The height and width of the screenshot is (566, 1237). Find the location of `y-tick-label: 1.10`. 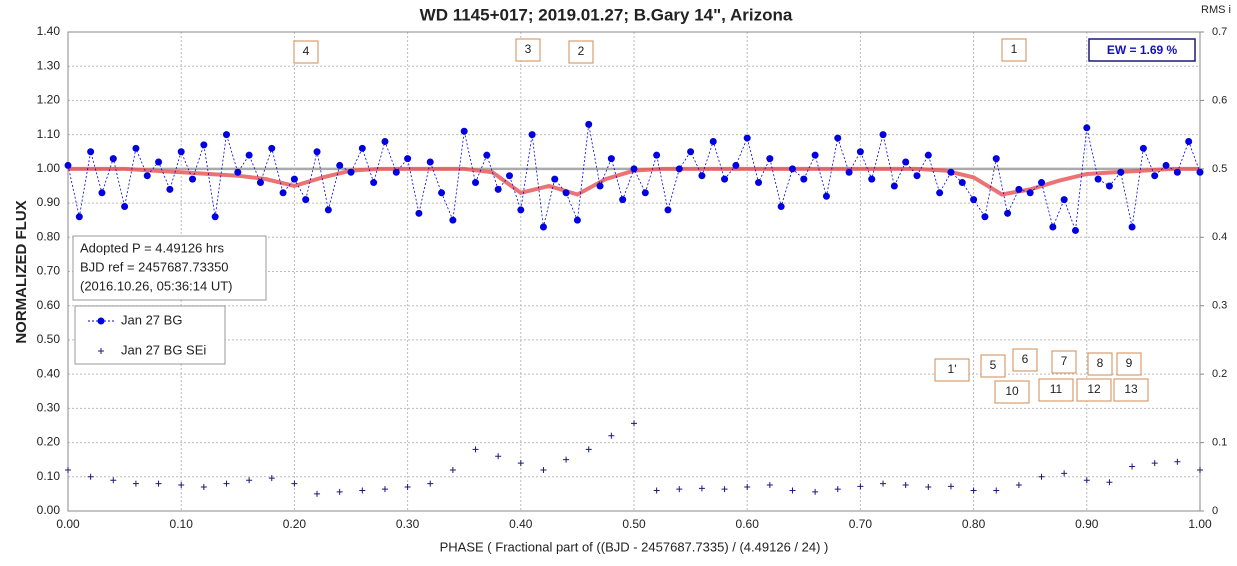

y-tick-label: 1.10 is located at coordinates (49, 134).